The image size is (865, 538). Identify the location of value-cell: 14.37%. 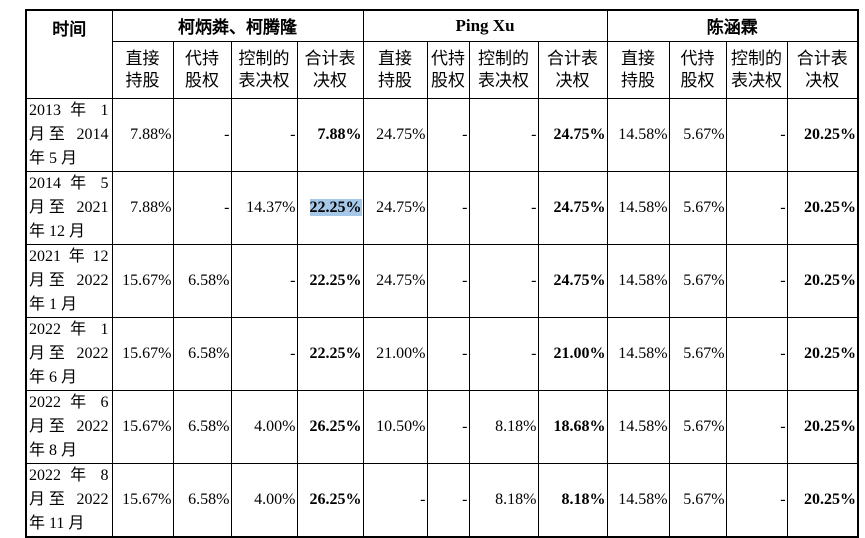
(264, 207).